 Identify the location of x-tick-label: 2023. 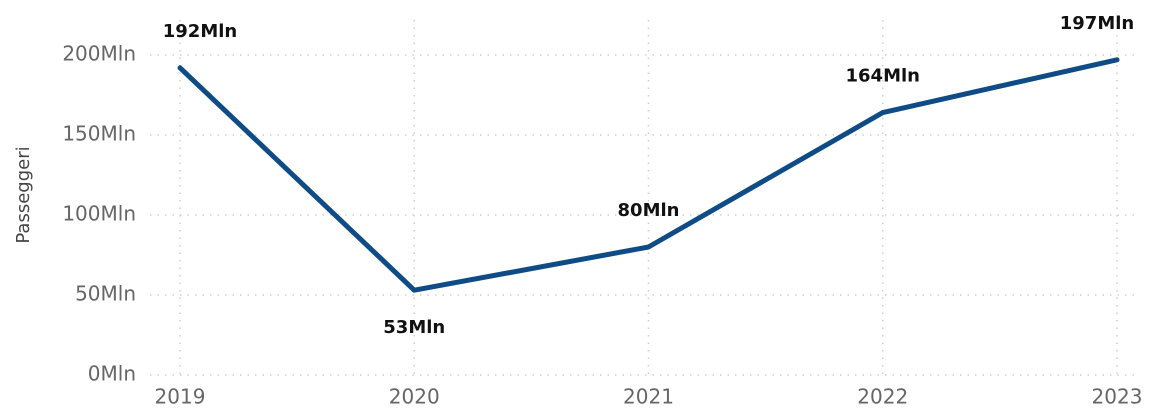
(1117, 397).